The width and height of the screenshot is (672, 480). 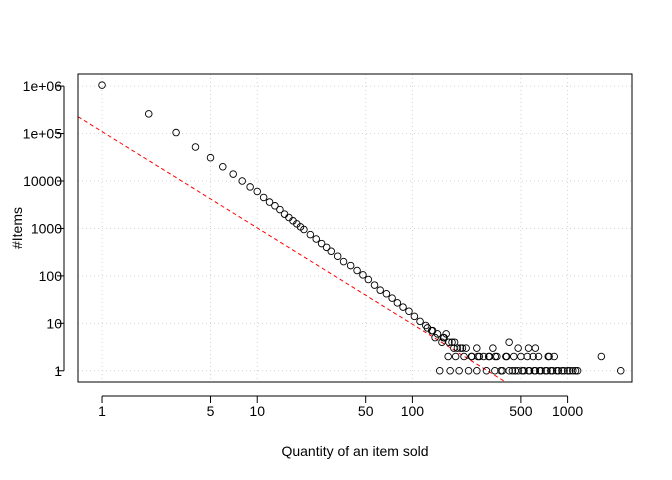 What do you see at coordinates (43, 134) in the screenshot?
I see `y-tick-label: 1e+05` at bounding box center [43, 134].